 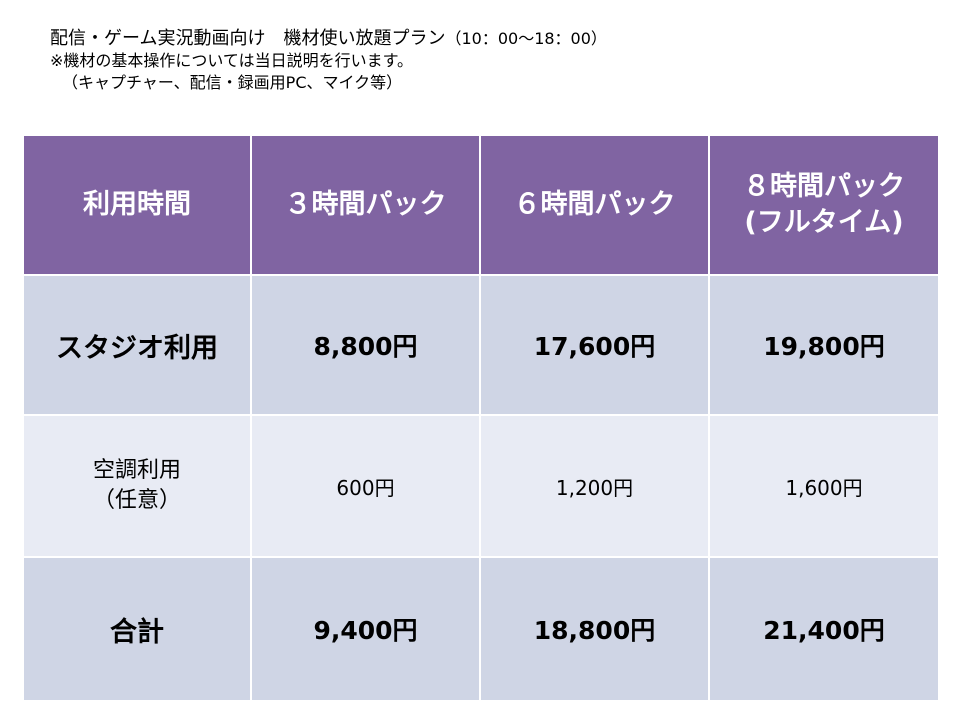 What do you see at coordinates (594, 486) in the screenshot?
I see `aircon-price-6h: 1,200円` at bounding box center [594, 486].